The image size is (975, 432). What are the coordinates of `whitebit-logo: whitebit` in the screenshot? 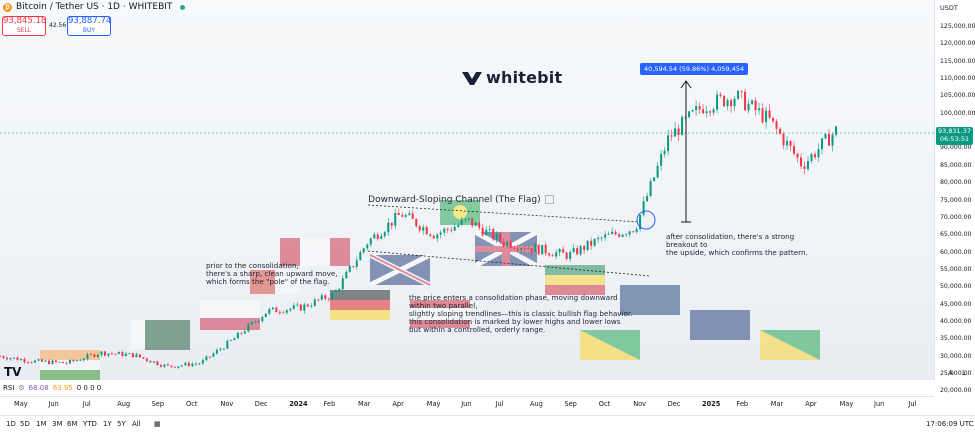 It's located at (512, 77).